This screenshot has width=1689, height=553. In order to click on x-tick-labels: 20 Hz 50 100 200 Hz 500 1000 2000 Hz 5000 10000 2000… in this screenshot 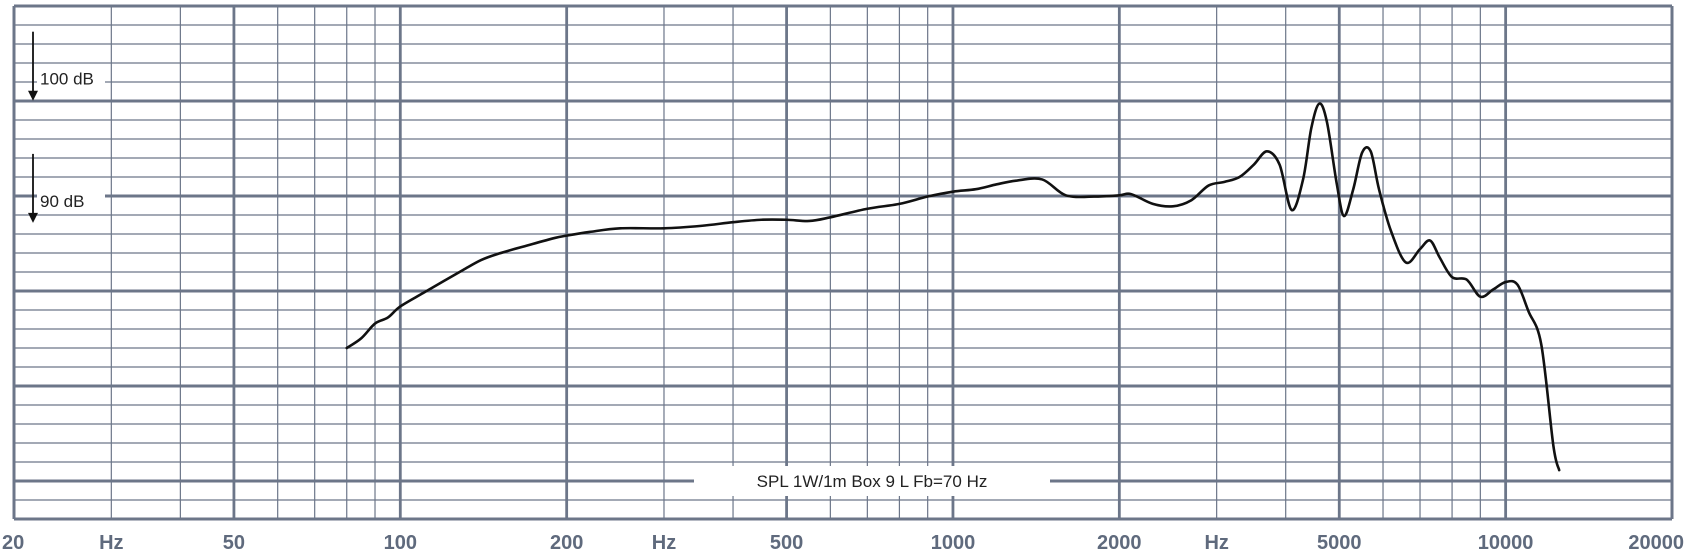, I will do `click(843, 542)`.